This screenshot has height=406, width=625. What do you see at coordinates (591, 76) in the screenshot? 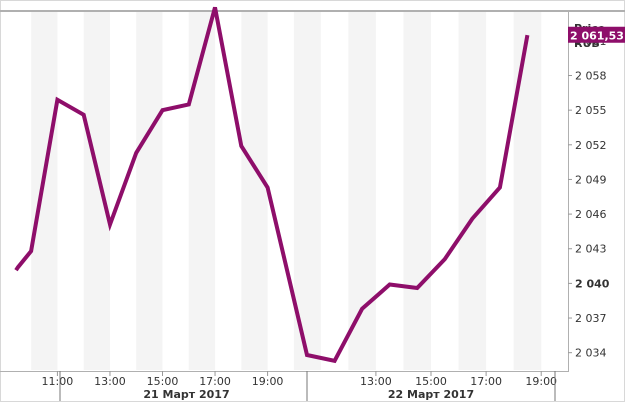
I see `y-tick-label: 2 058` at bounding box center [591, 76].